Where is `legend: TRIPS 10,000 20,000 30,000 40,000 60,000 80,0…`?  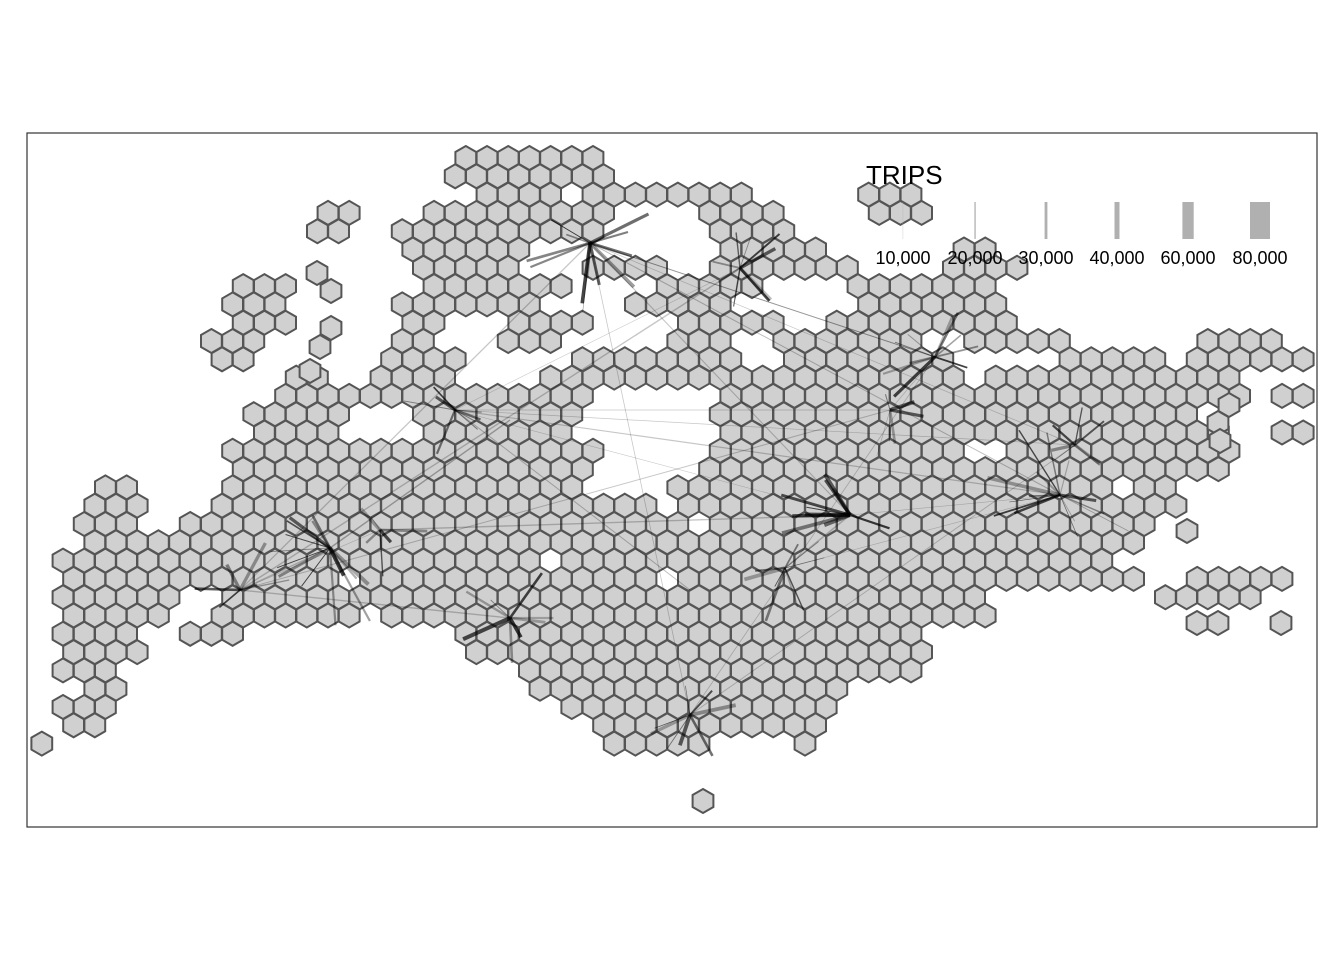 legend: TRIPS 10,000 20,000 30,000 40,000 60,000 80,0… is located at coordinates (1077, 214).